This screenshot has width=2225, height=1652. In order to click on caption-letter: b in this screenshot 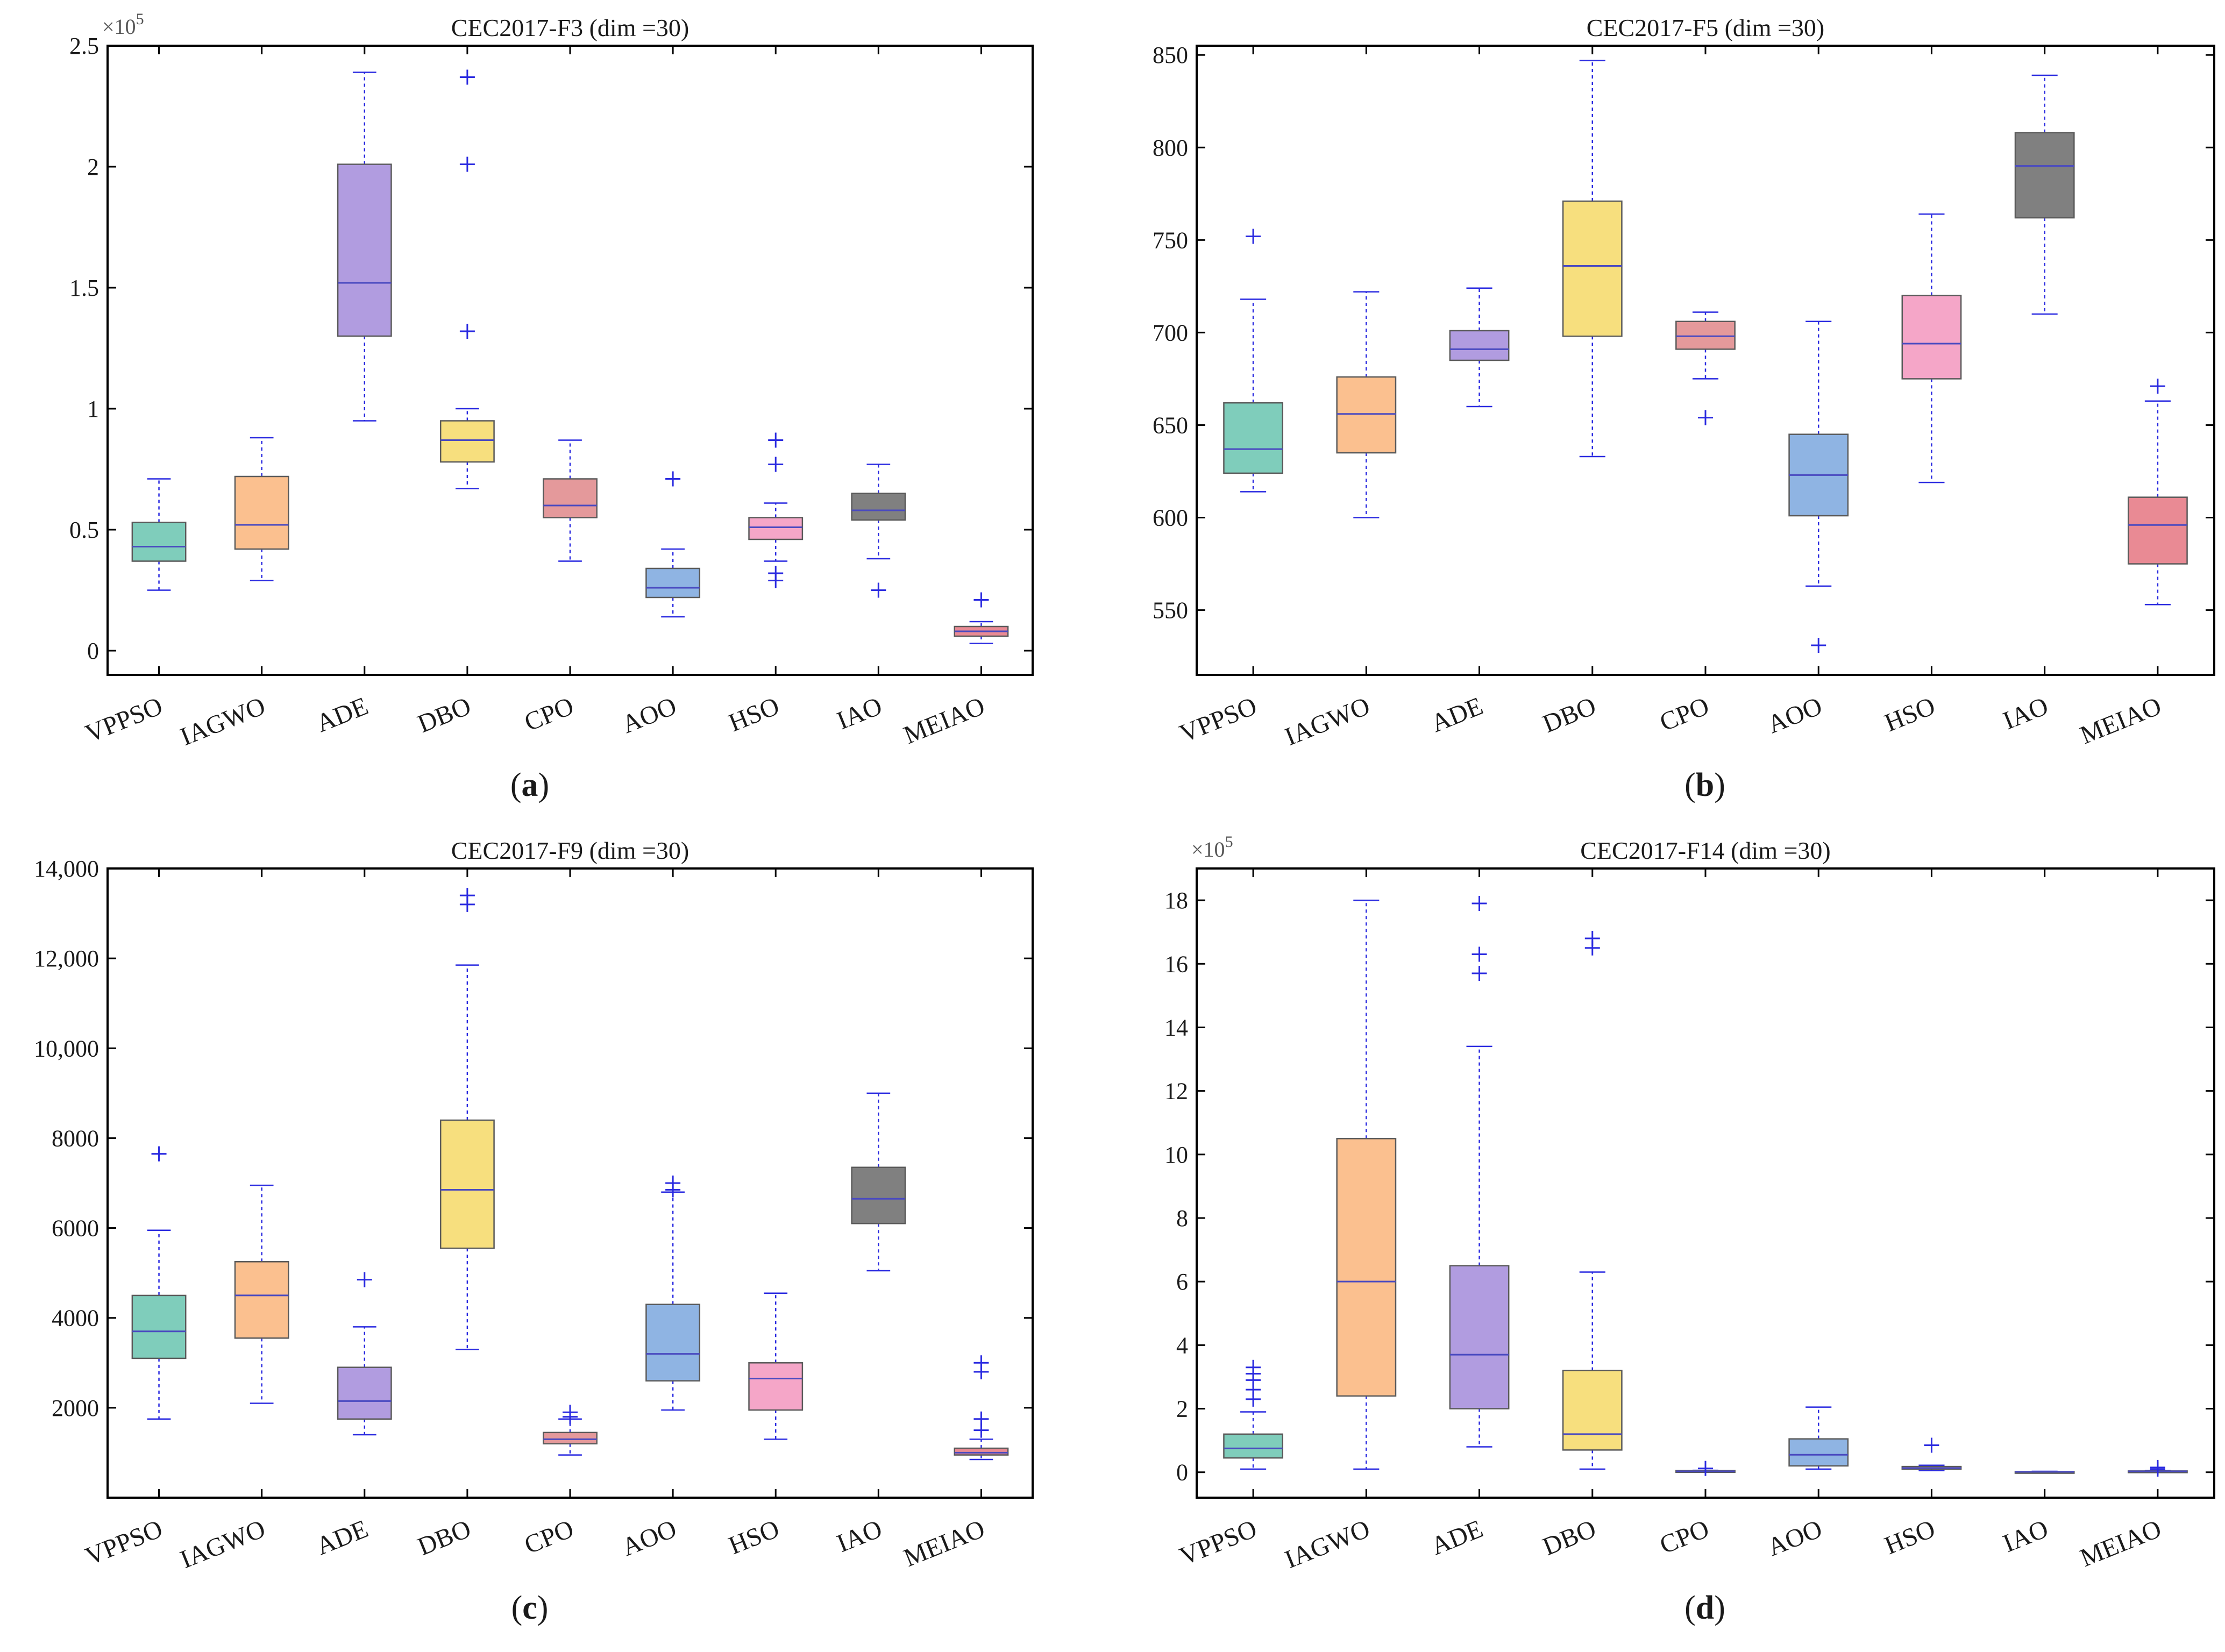, I will do `click(1705, 785)`.